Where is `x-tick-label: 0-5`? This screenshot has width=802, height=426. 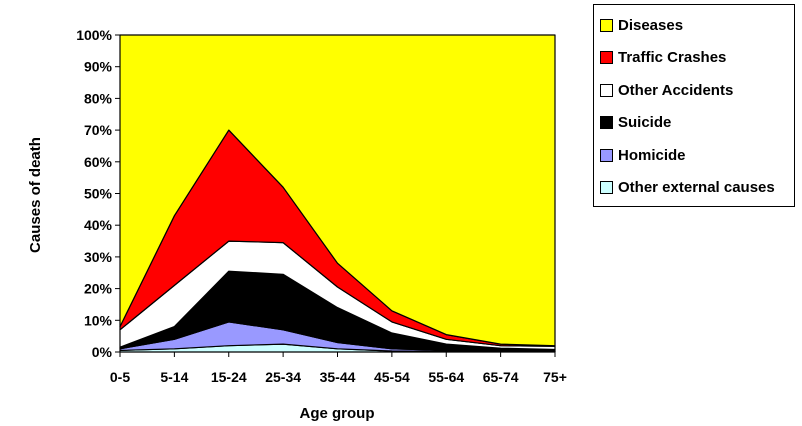 x-tick-label: 0-5 is located at coordinates (120, 377).